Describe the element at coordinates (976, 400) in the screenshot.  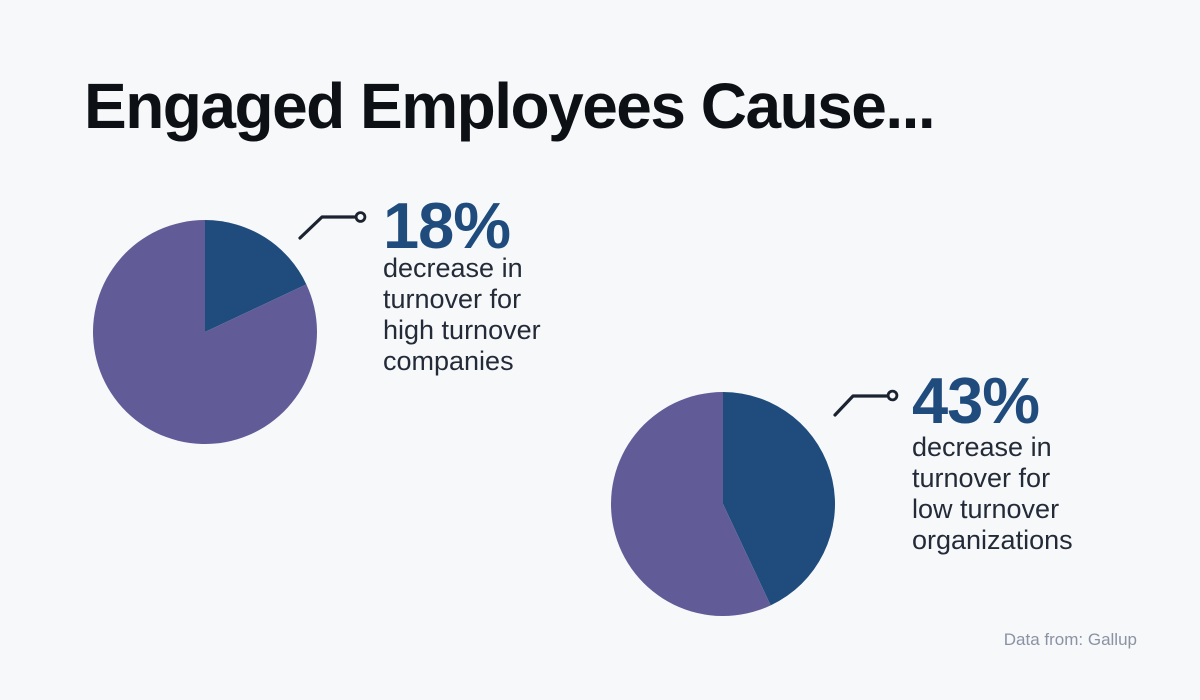
I see `stat-value-low-turnover: 43%` at that location.